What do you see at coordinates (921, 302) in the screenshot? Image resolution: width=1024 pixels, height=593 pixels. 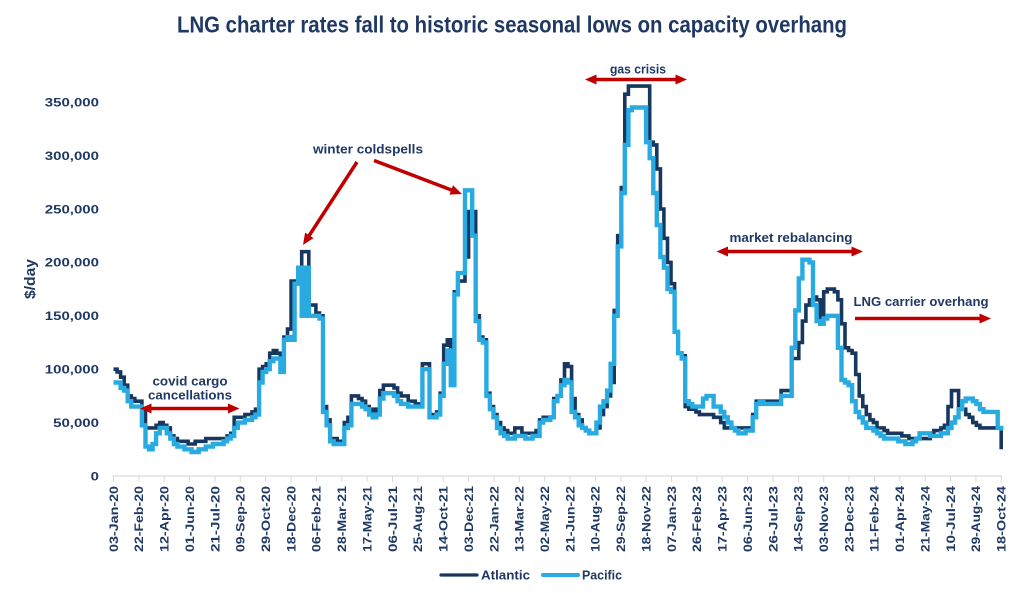 I see `svg-text: LNG carrier overhang` at bounding box center [921, 302].